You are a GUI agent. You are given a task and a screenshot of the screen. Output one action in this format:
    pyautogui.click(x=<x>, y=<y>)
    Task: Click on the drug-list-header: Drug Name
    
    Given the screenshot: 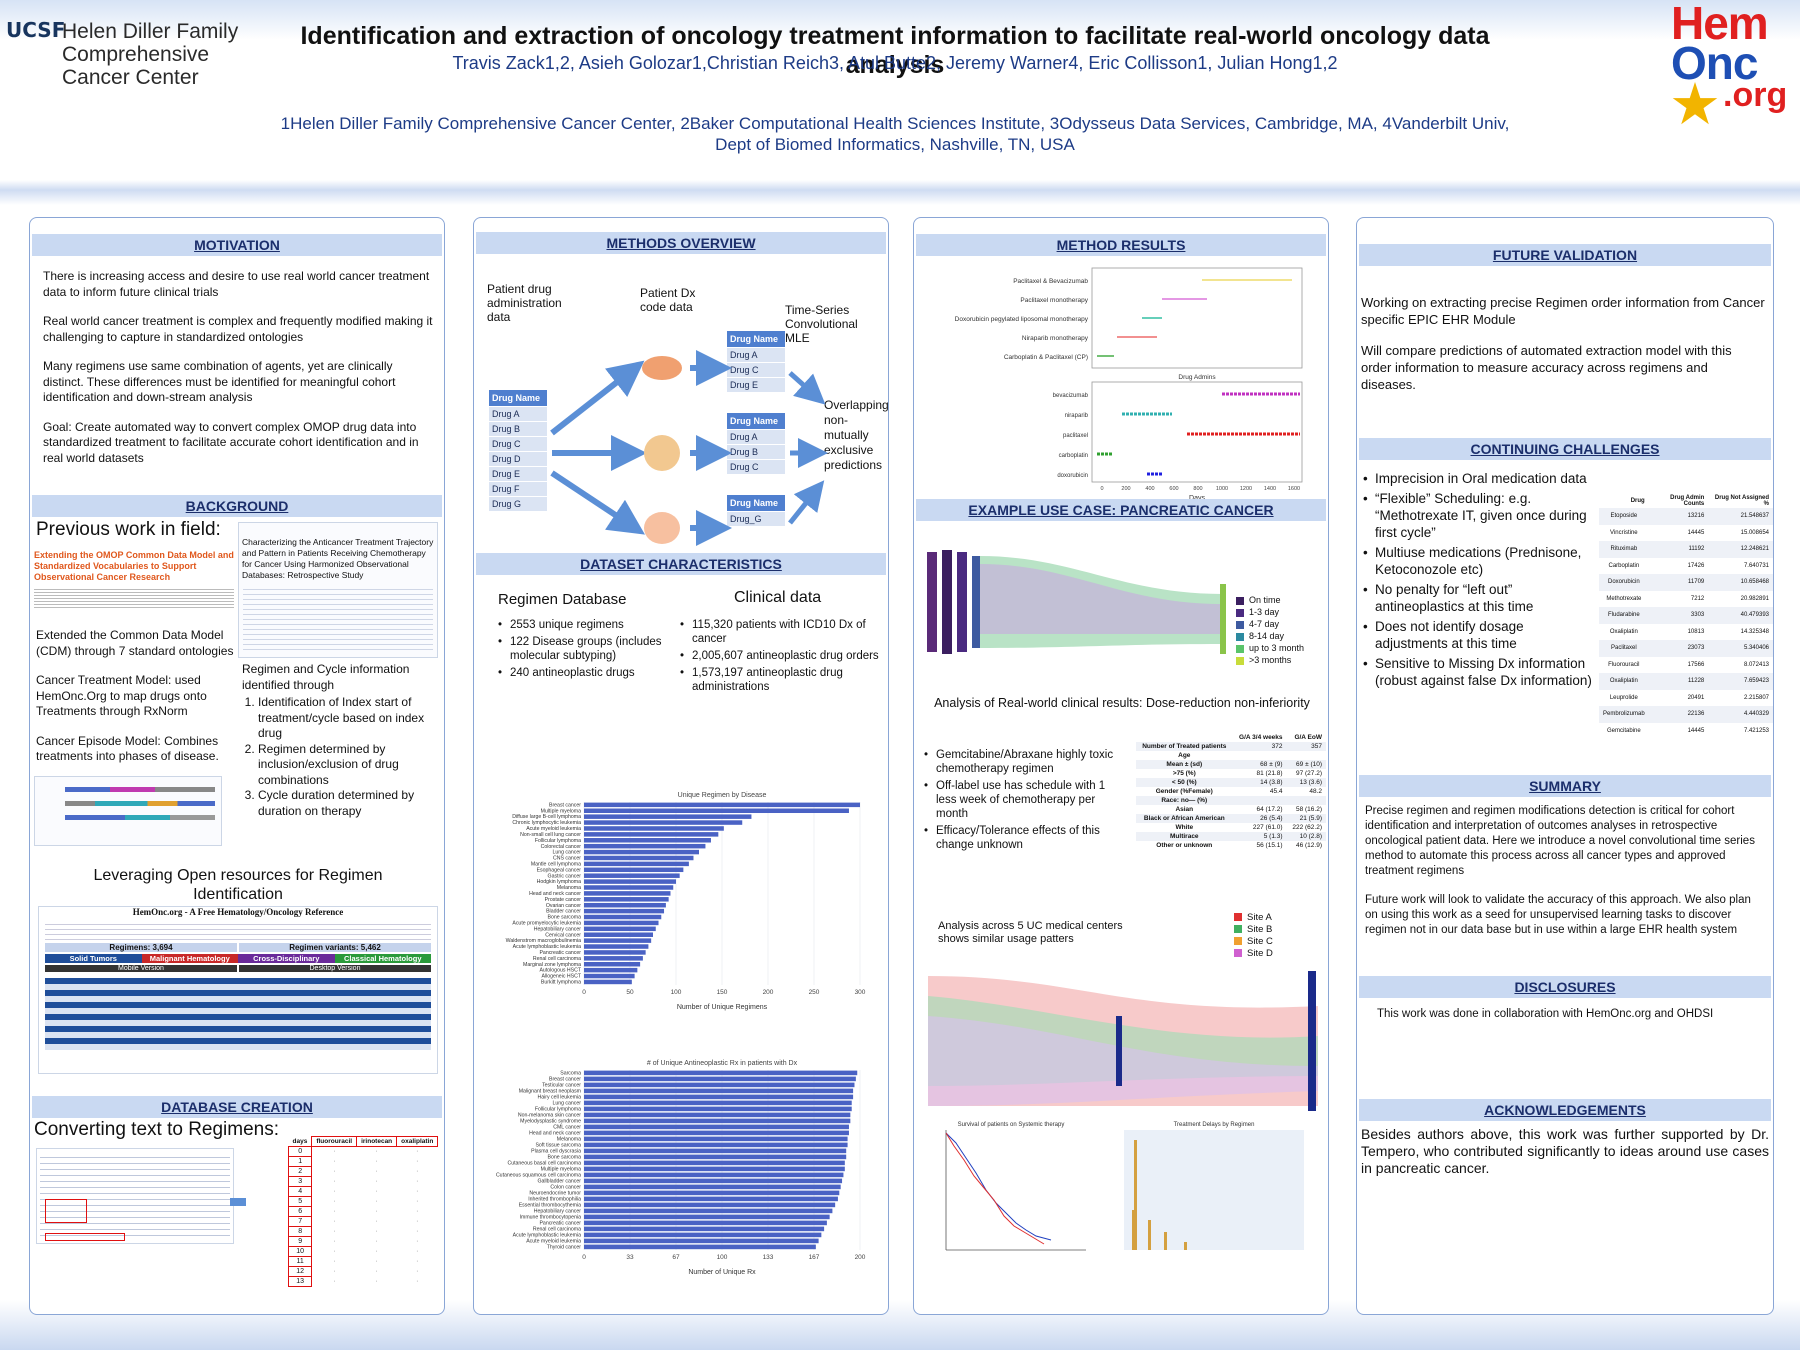 What is the action you would take?
    pyautogui.click(x=756, y=421)
    